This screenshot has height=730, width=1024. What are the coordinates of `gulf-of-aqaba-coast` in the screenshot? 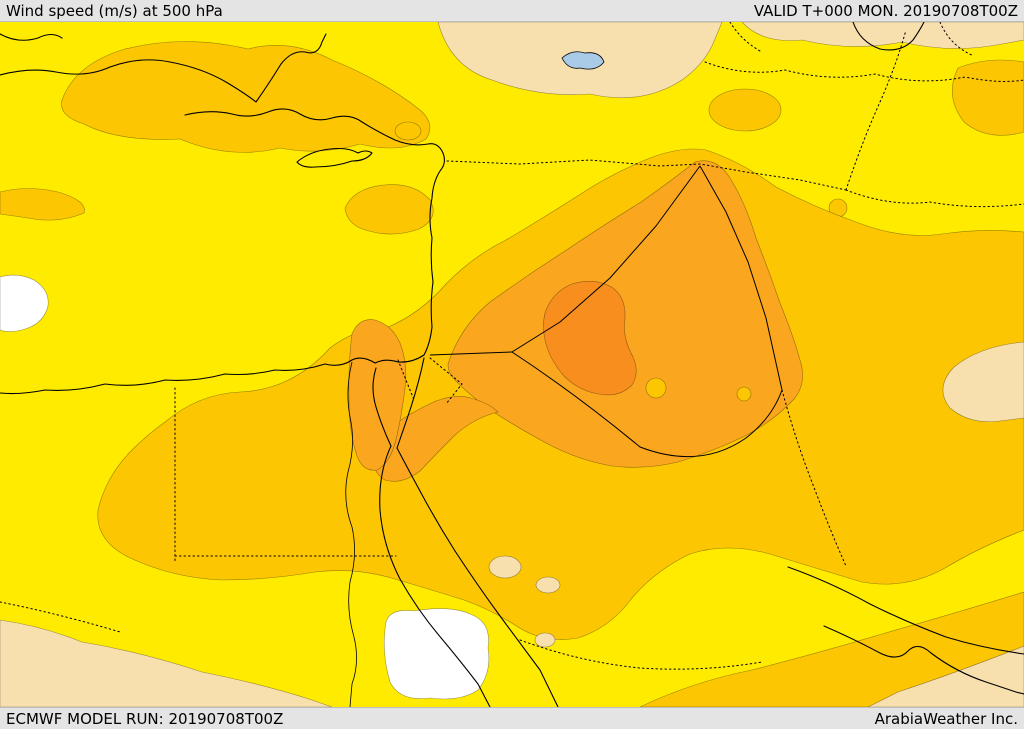 It's located at (410, 403).